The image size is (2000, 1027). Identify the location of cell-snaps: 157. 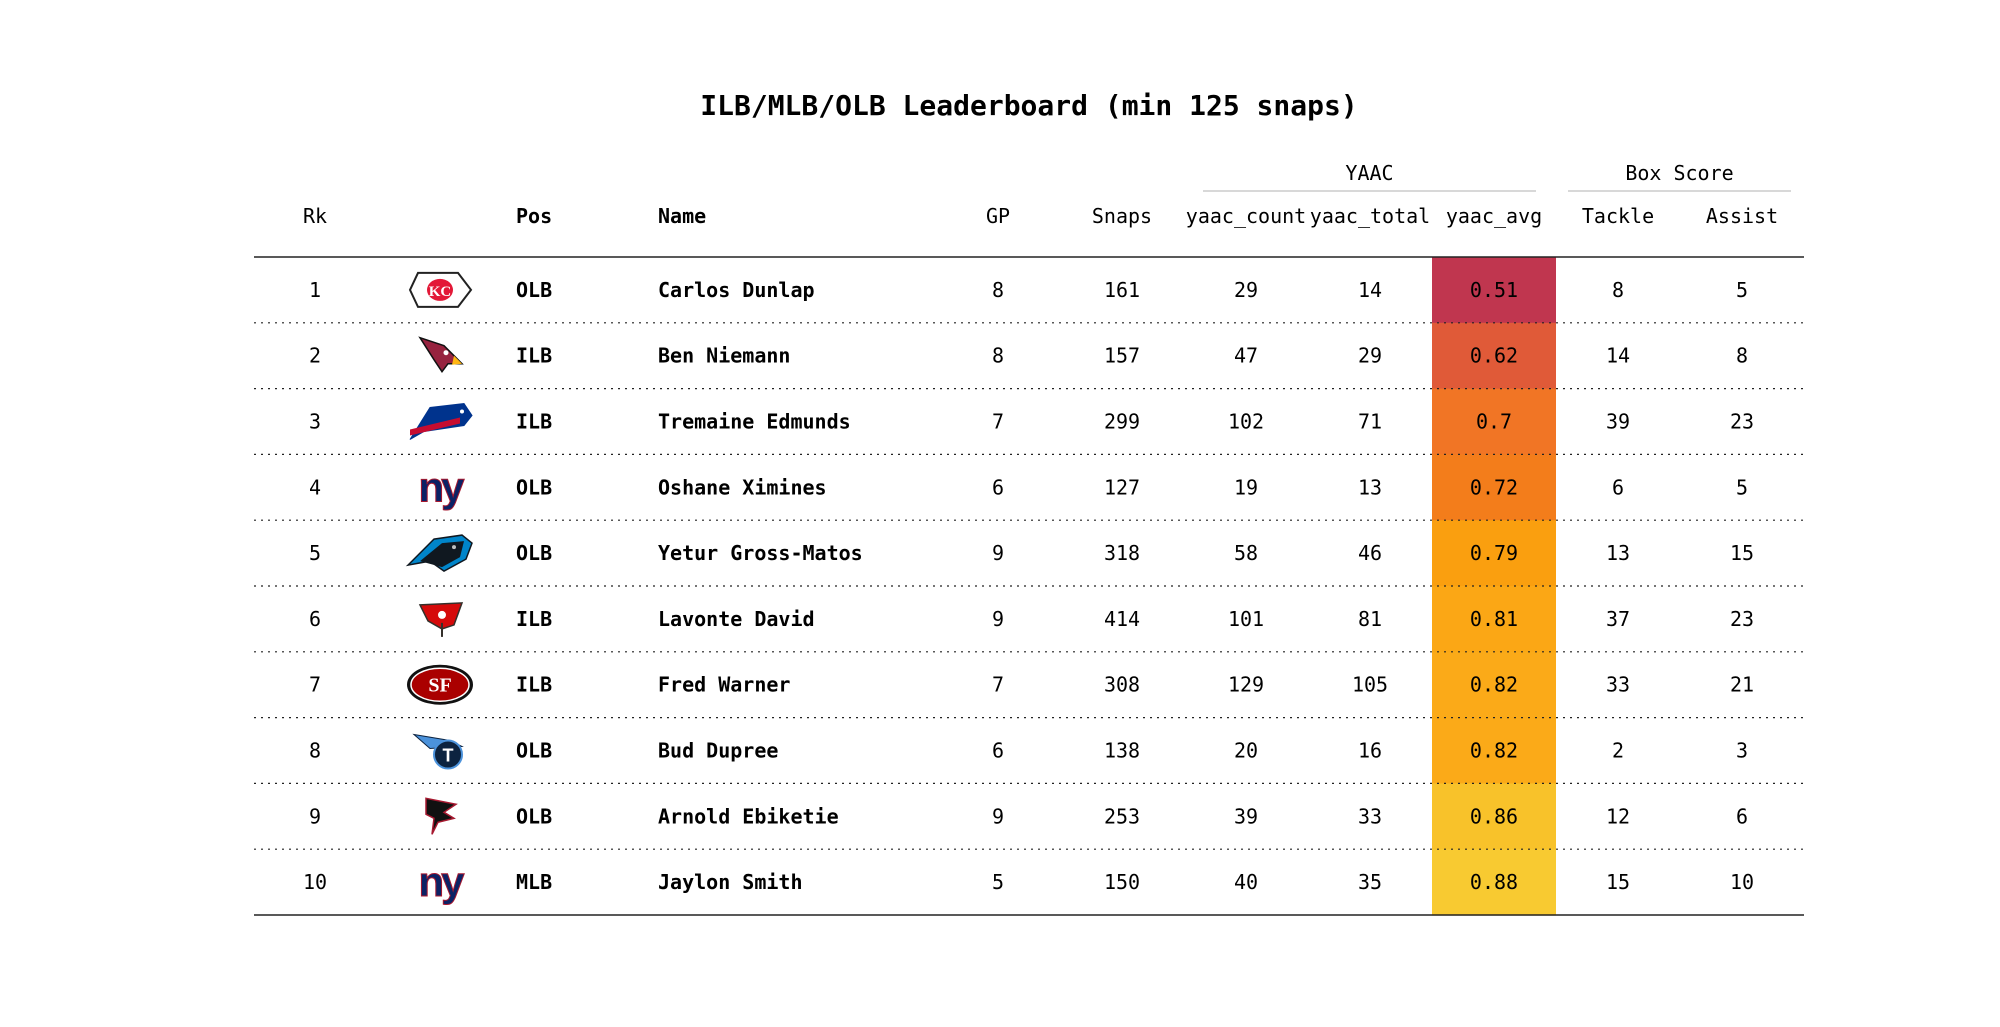
(1122, 356).